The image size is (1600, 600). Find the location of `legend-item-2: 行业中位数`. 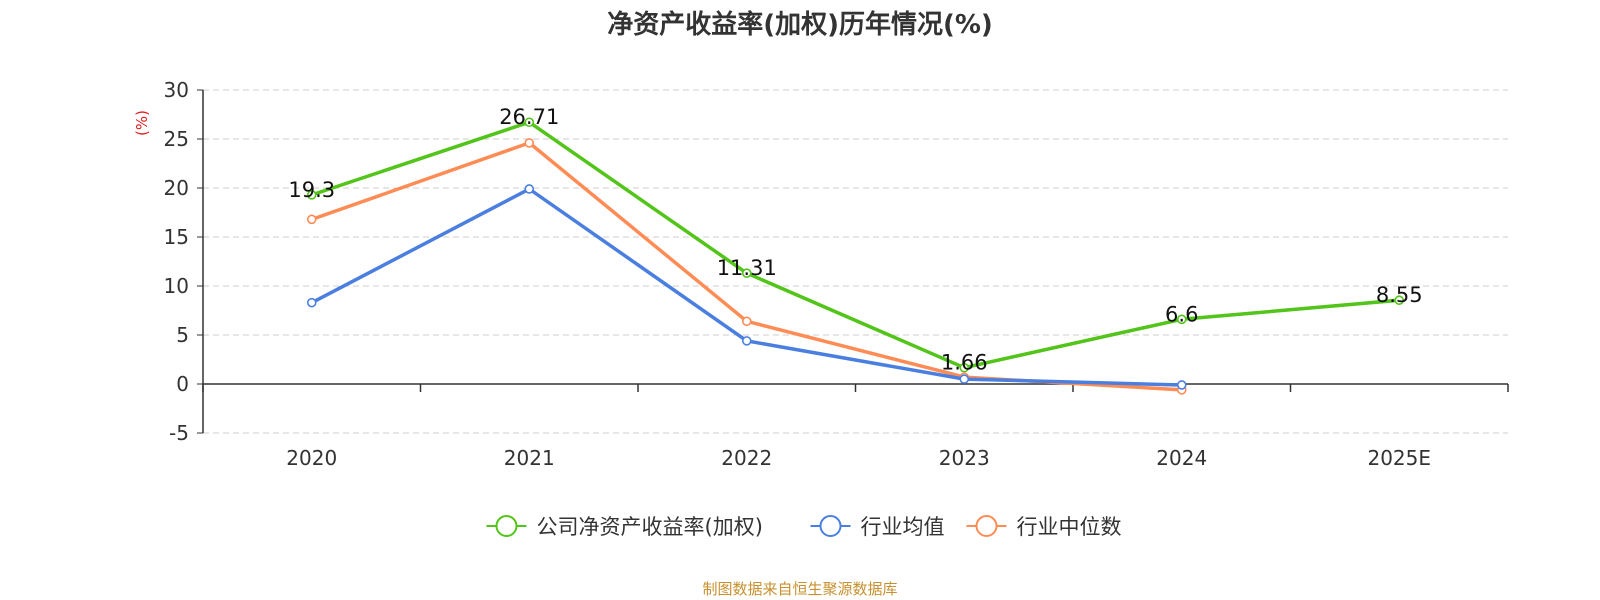

legend-item-2: 行业中位数 is located at coordinates (1044, 527).